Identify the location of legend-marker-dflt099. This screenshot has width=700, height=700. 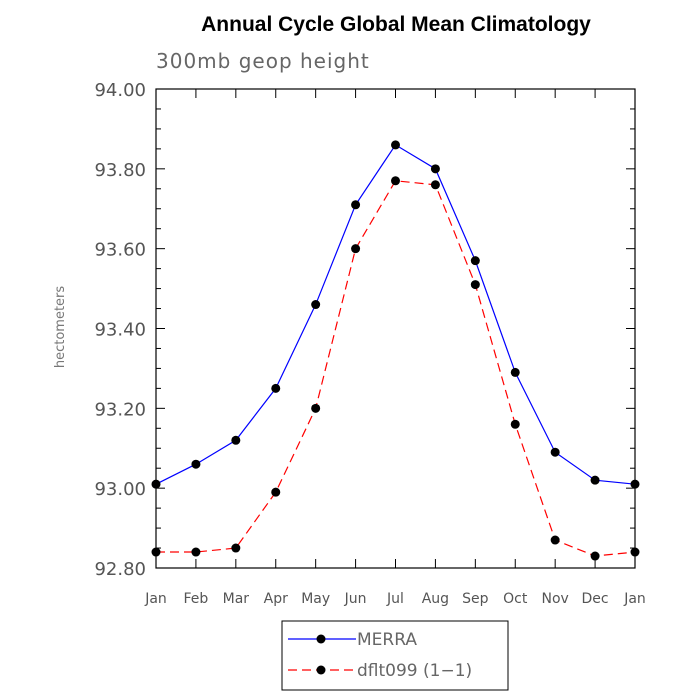
(321, 670).